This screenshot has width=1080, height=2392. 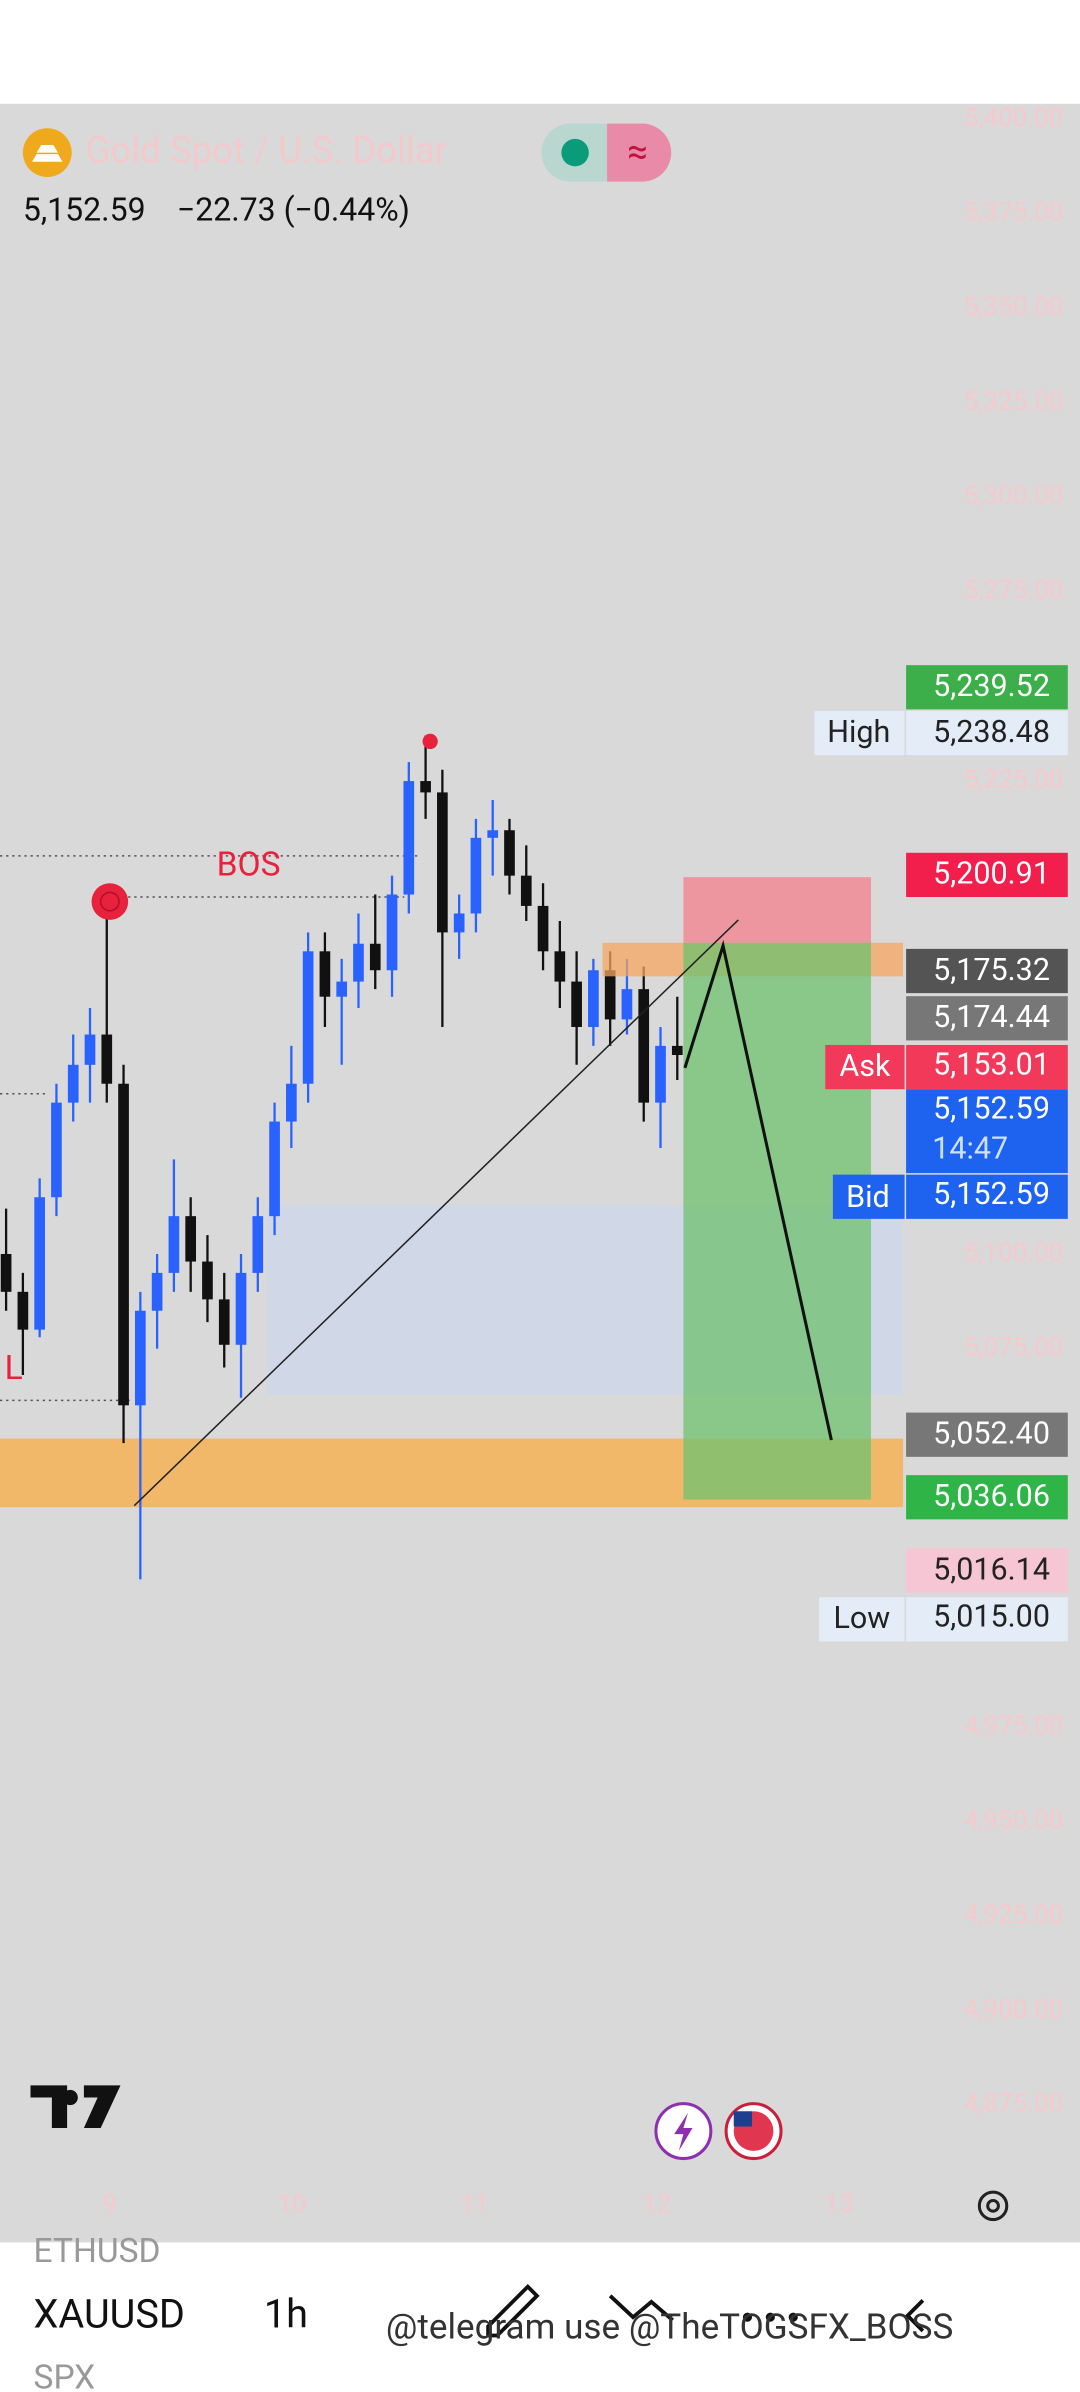 What do you see at coordinates (641, 2308) in the screenshot?
I see `indicator-tool` at bounding box center [641, 2308].